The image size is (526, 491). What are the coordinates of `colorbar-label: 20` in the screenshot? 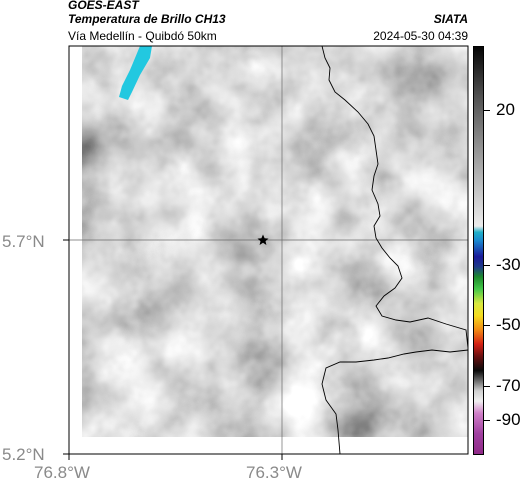 It's located at (505, 109).